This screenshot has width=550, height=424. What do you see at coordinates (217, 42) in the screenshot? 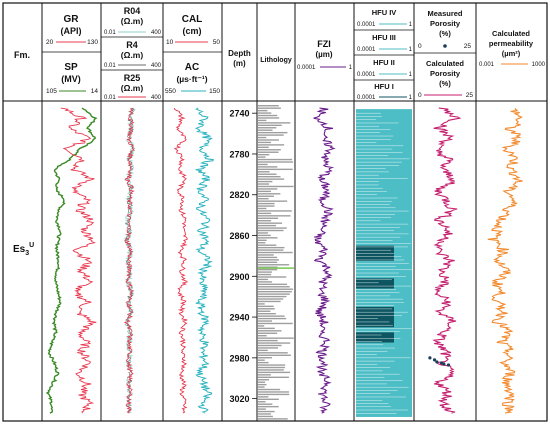
I see `cal-max: 50` at bounding box center [217, 42].